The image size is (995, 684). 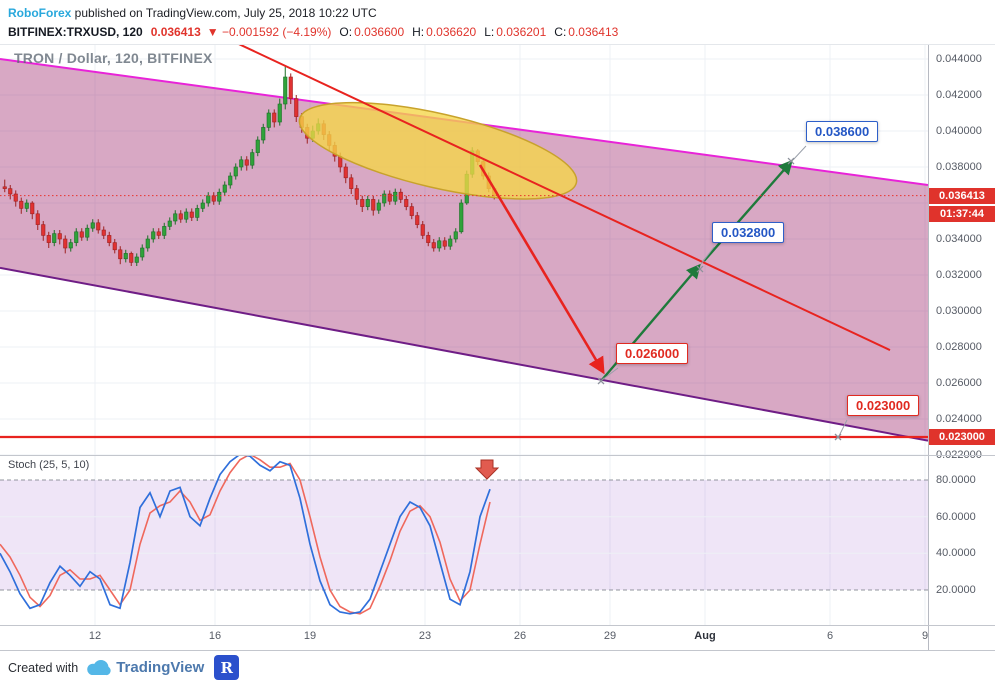 What do you see at coordinates (521, 32) in the screenshot?
I see `low-value: 0.036201` at bounding box center [521, 32].